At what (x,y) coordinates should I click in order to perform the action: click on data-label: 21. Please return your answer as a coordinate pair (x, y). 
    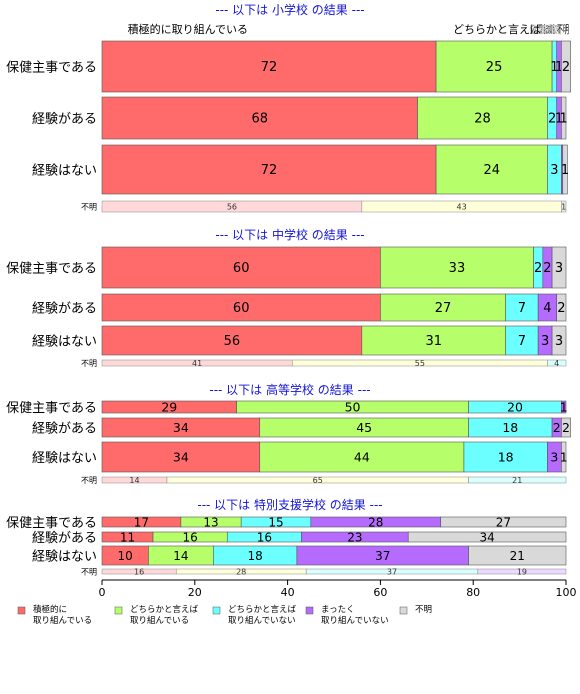
    Looking at the image, I should click on (517, 556).